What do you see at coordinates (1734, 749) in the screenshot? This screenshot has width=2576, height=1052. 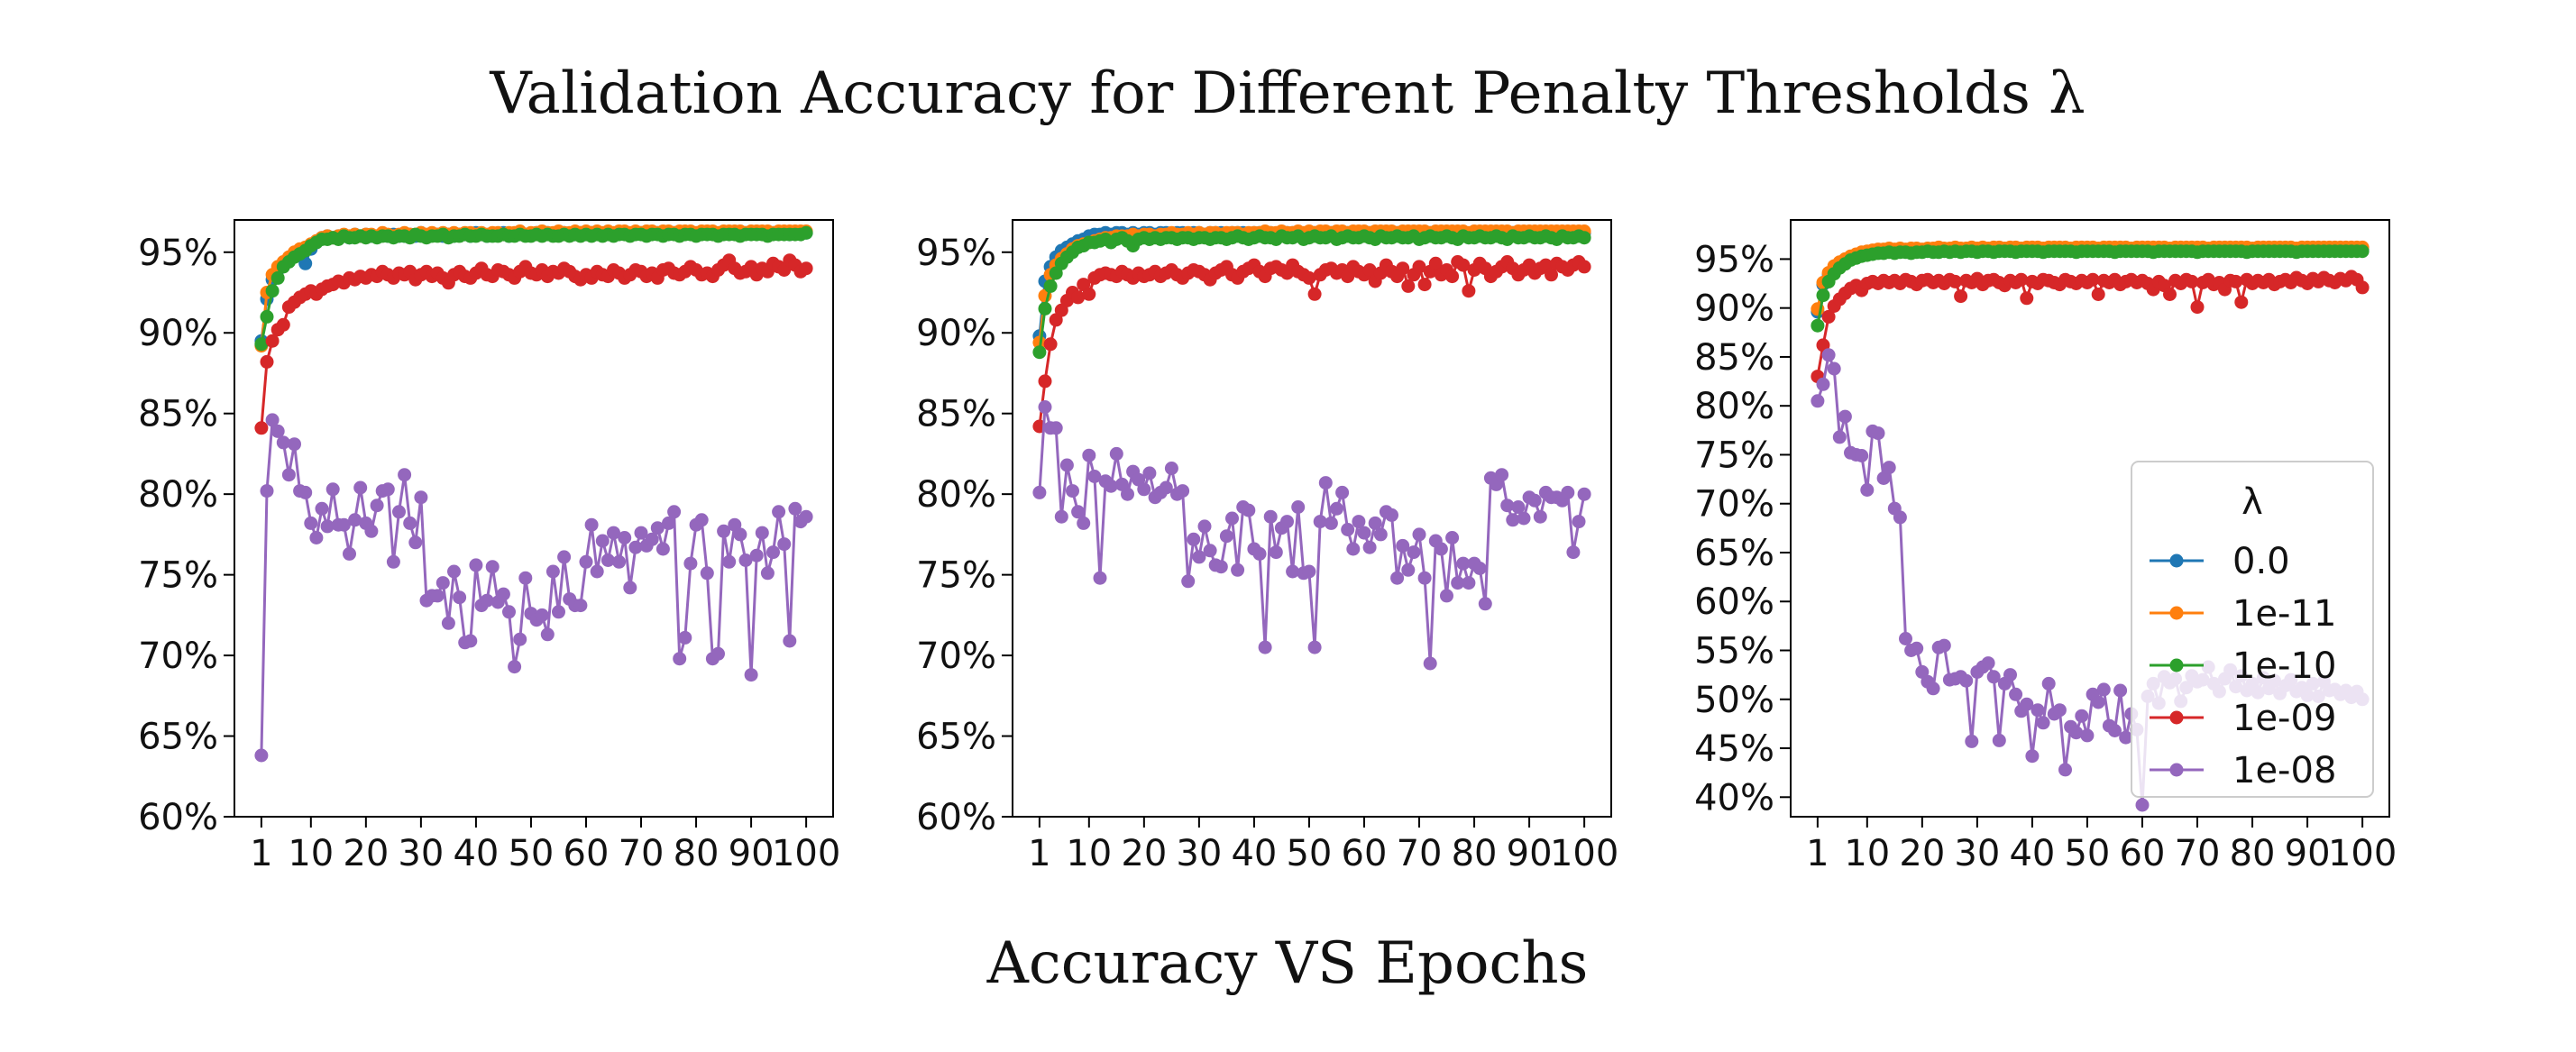 I see `y-tick-label: 45%` at bounding box center [1734, 749].